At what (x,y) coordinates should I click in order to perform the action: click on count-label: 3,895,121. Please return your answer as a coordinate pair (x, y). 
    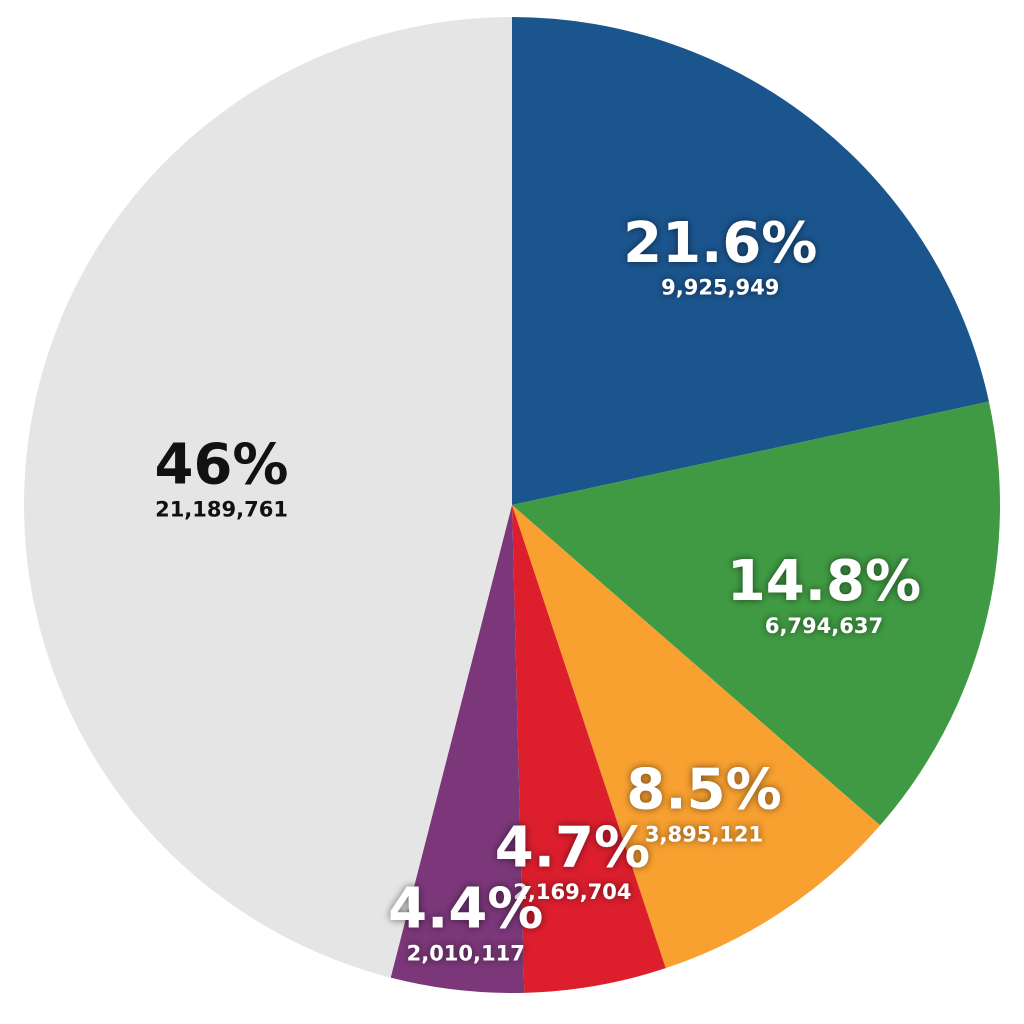
    Looking at the image, I should click on (704, 834).